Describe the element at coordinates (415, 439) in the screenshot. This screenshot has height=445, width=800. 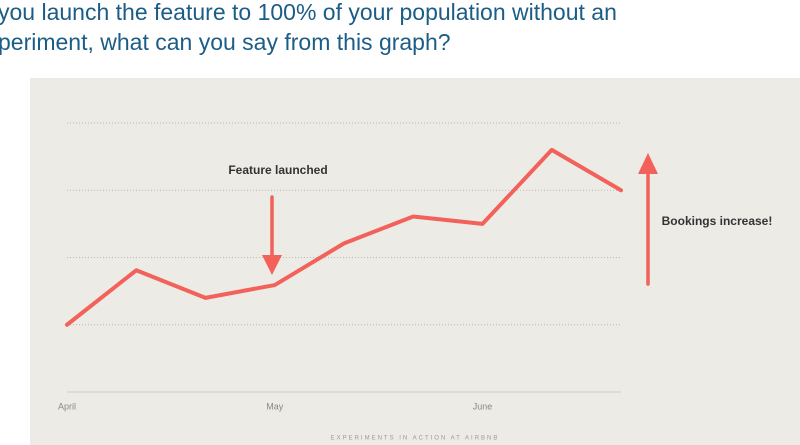
I see `footer: EXPERIMENTS IN ACTION AT AIRBNB` at that location.